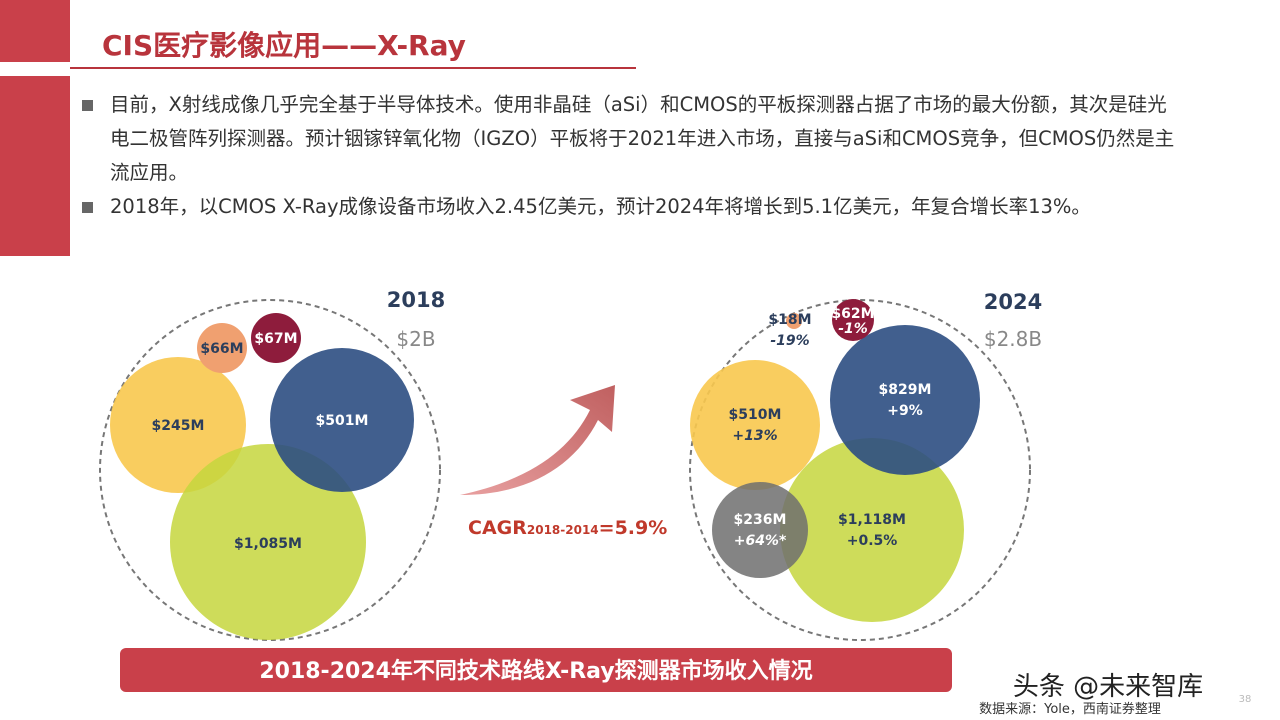 The width and height of the screenshot is (1280, 720). What do you see at coordinates (284, 45) in the screenshot?
I see `title: CIS医疗影像应用——X-Ray` at bounding box center [284, 45].